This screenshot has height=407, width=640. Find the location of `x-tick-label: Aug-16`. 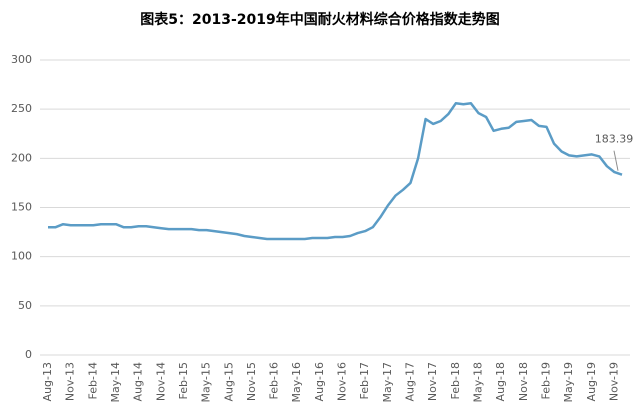

x-tick-label: Aug-16 is located at coordinates (319, 381).